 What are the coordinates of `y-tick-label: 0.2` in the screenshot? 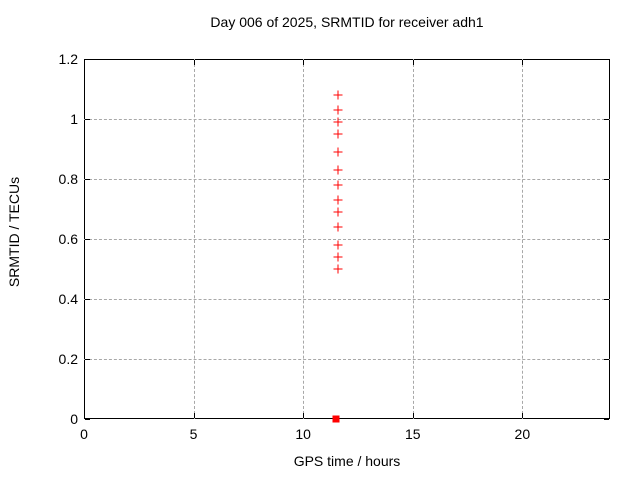 It's located at (68, 359).